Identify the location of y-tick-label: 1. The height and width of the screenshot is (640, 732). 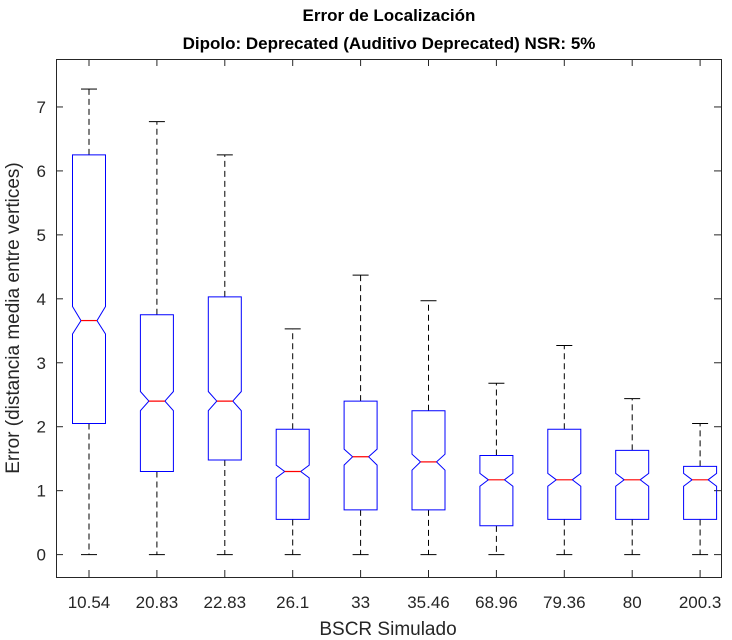
(41, 491).